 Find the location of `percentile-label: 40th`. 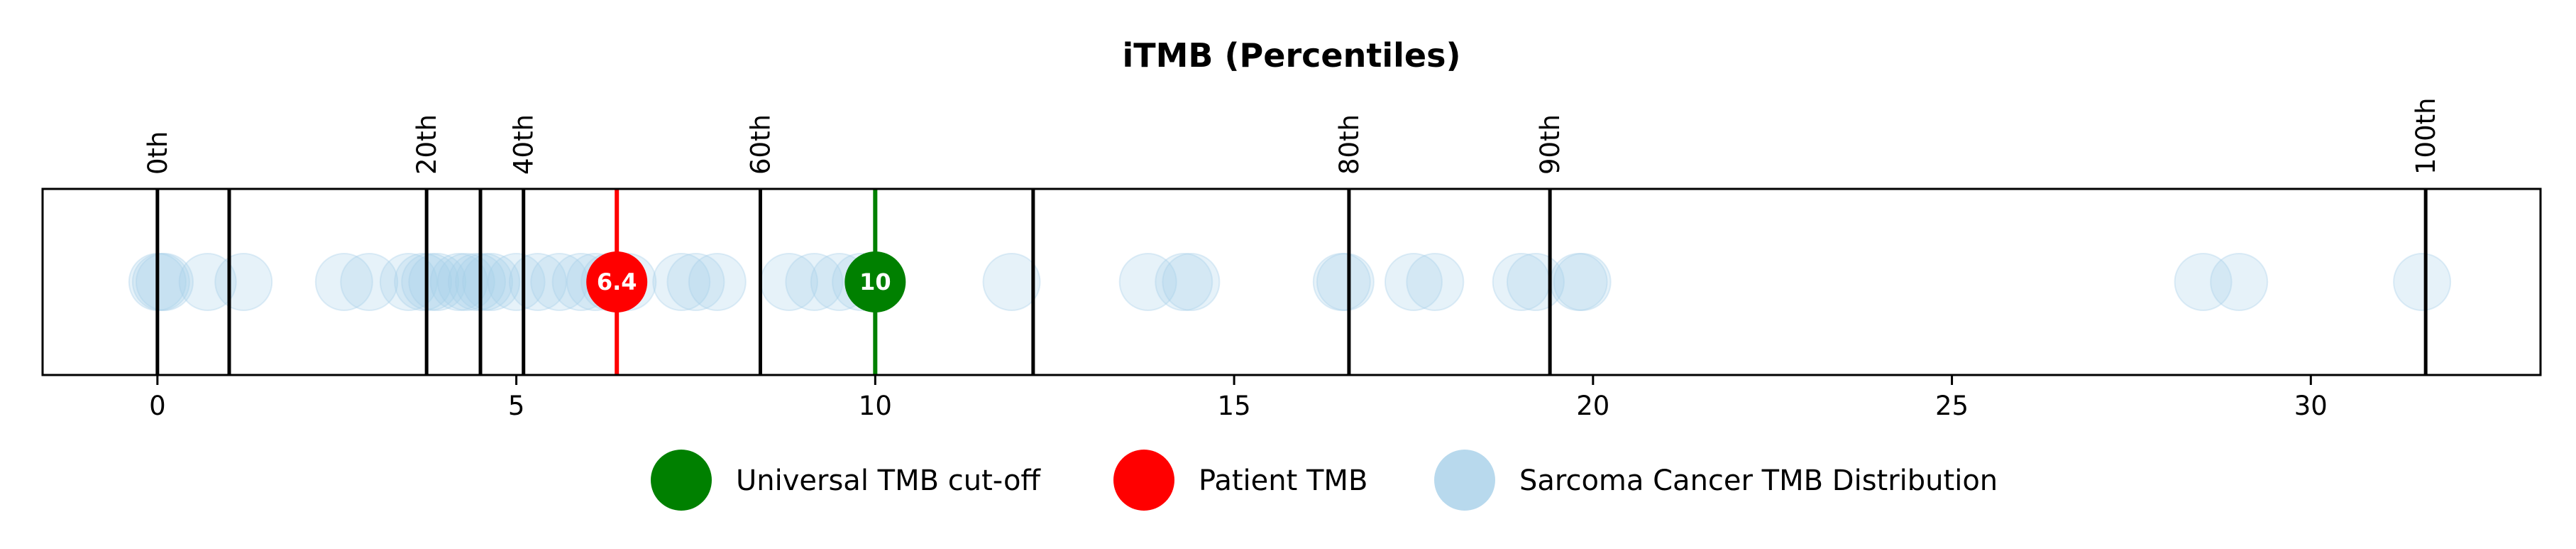

percentile-label: 40th is located at coordinates (524, 145).